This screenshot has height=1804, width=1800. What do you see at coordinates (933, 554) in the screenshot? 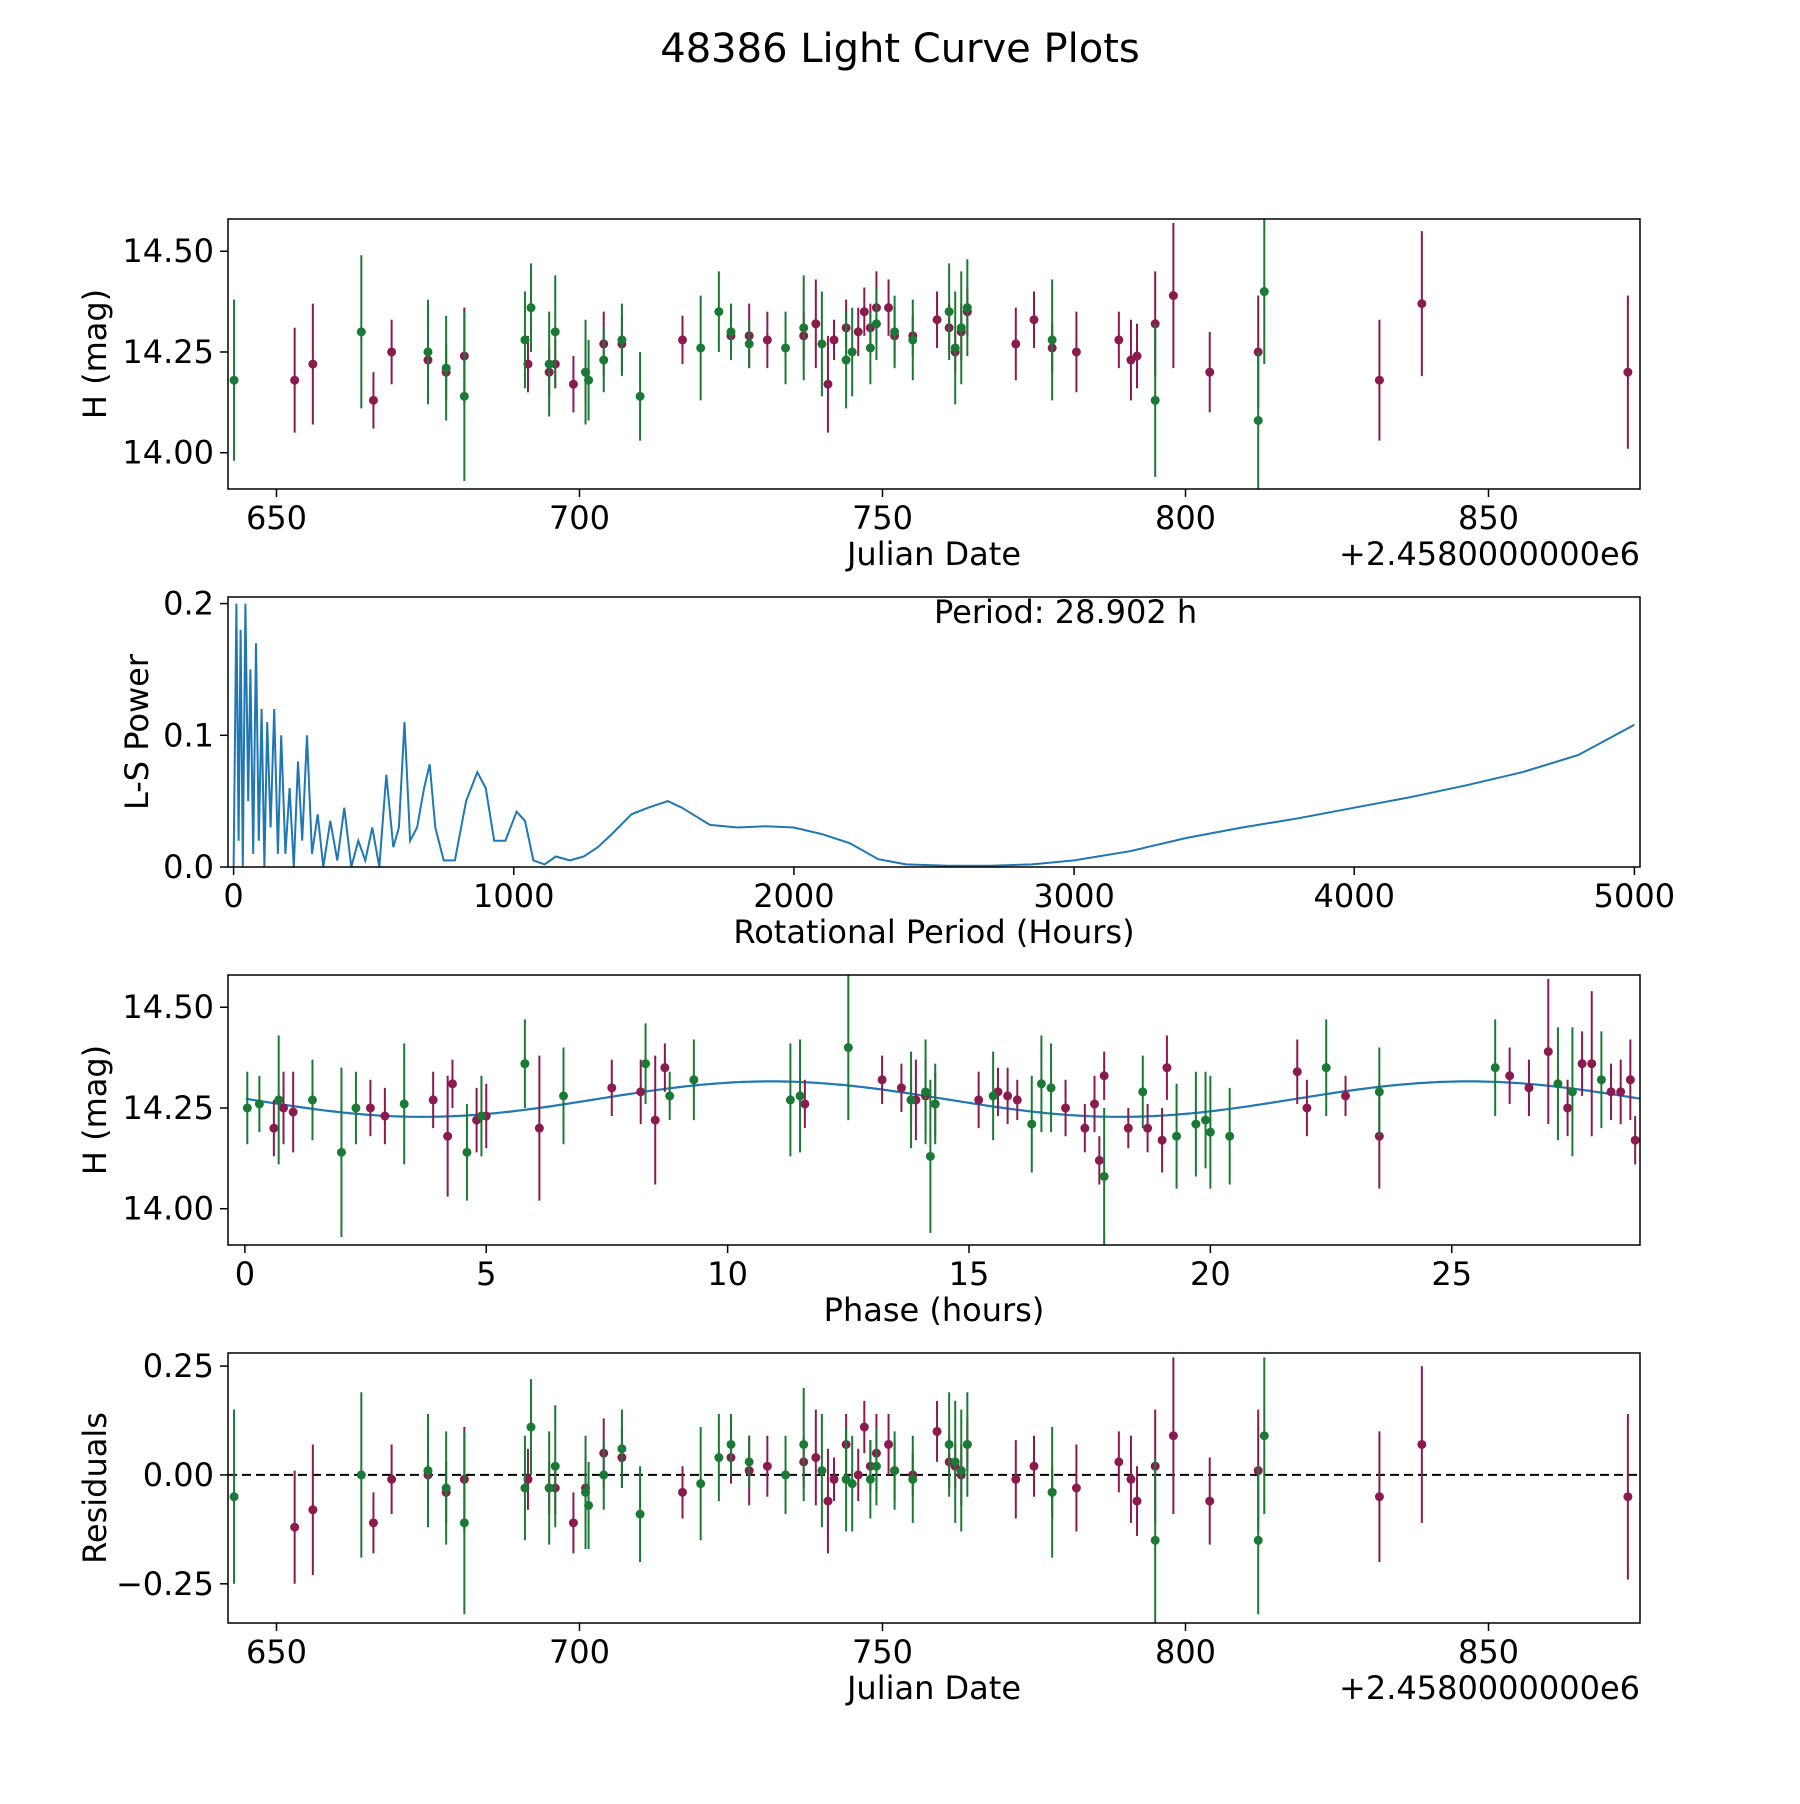
I see `x-axis-label: Julian Date` at bounding box center [933, 554].